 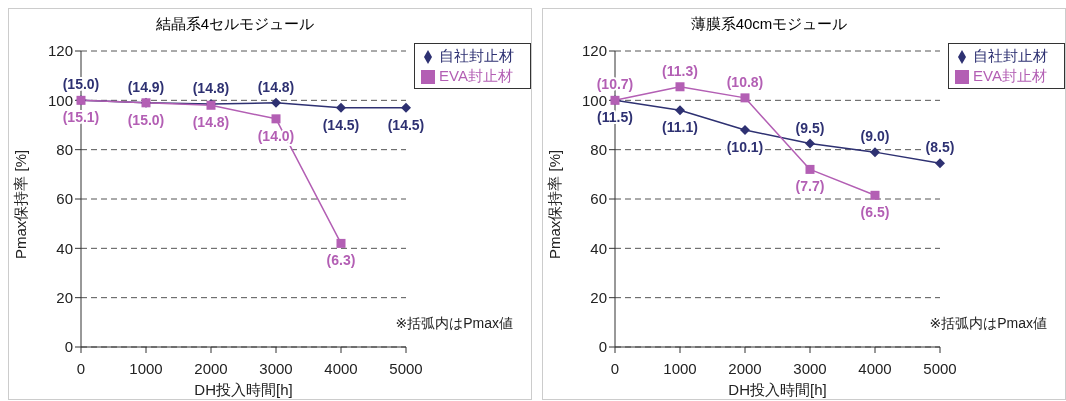 What do you see at coordinates (810, 127) in the screenshot?
I see `annotation: (9.5)` at bounding box center [810, 127].